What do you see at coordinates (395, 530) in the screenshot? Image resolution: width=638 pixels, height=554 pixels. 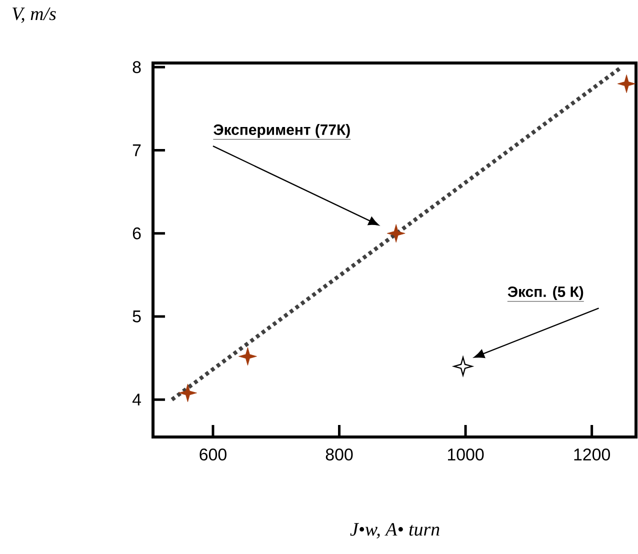 I see `x-axis-title: J•w, A• turn` at bounding box center [395, 530].